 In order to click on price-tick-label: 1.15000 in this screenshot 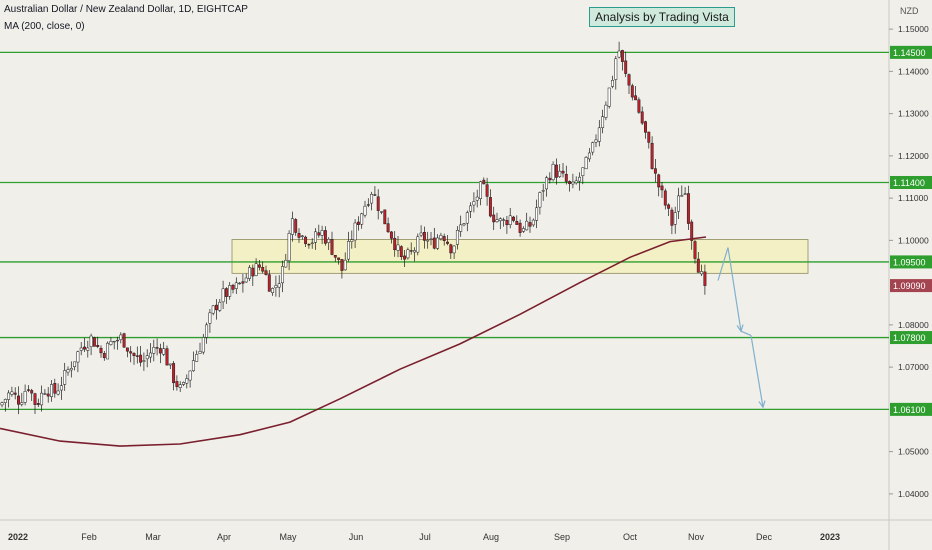, I will do `click(913, 29)`.